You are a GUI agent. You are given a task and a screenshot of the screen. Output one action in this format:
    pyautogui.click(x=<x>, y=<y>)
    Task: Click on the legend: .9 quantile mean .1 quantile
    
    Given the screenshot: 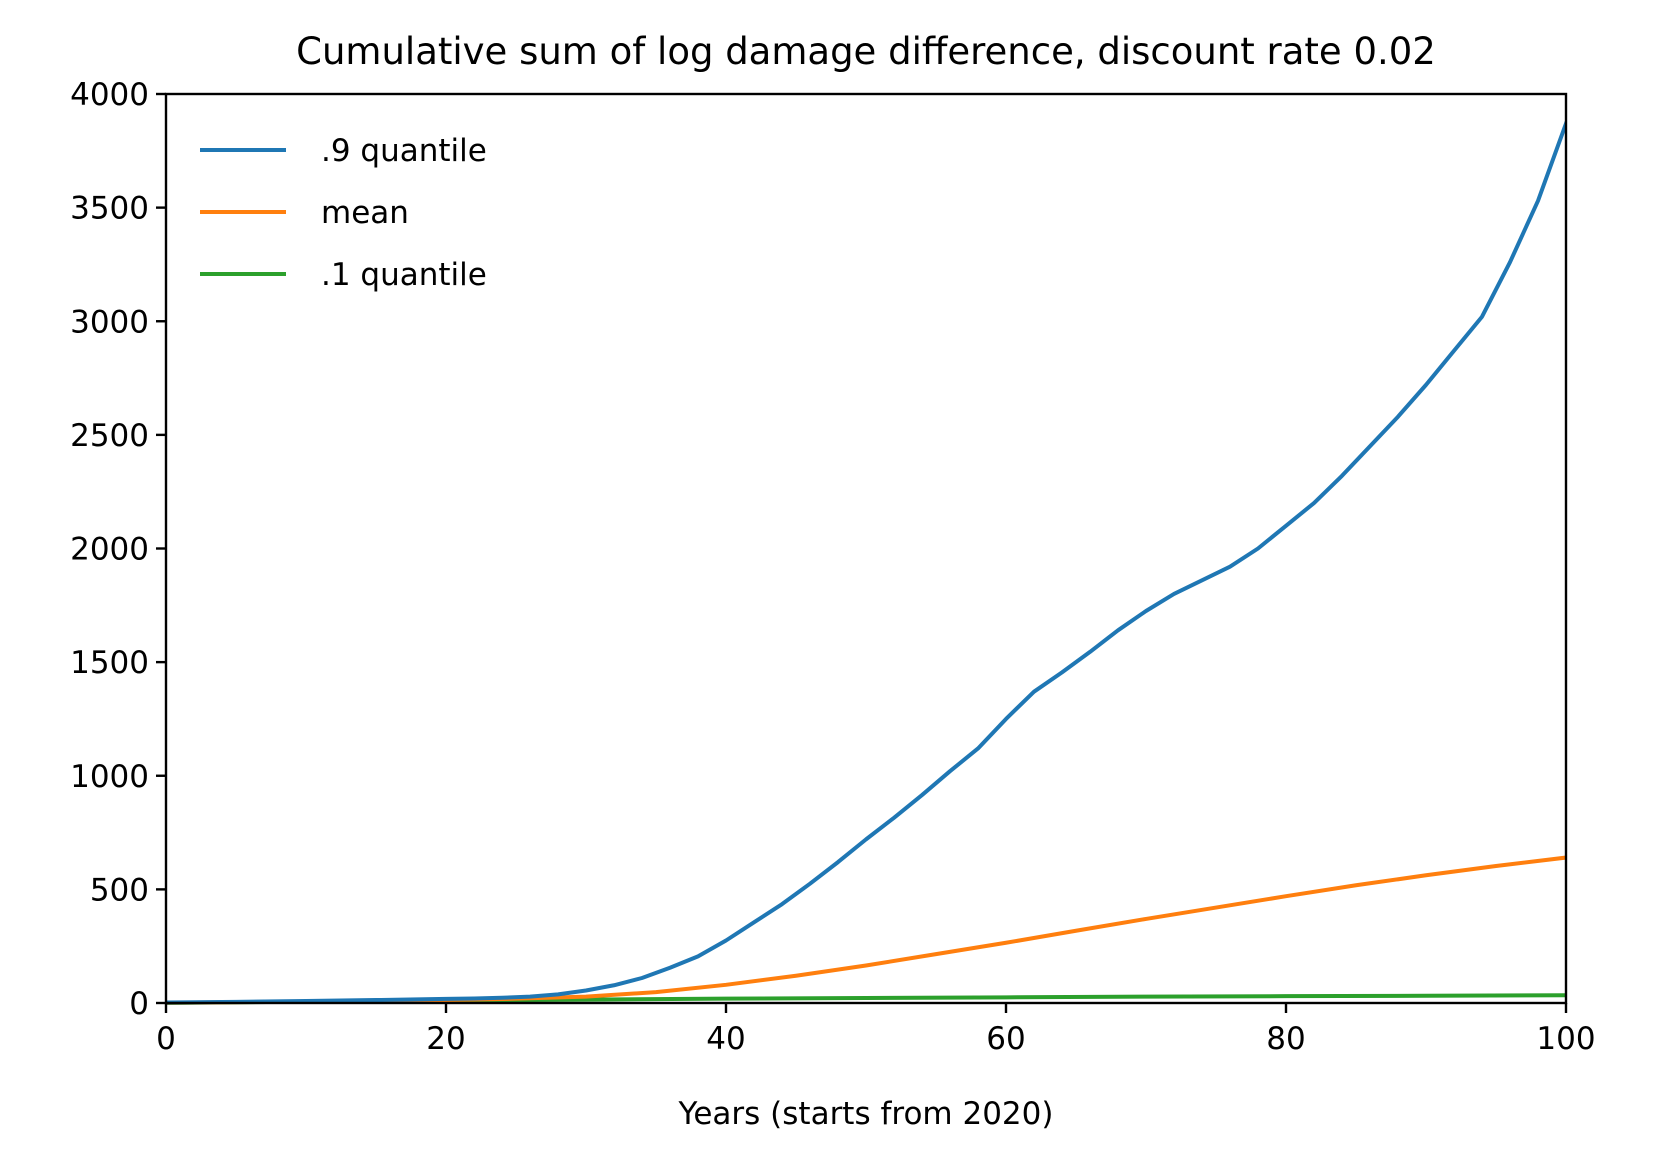 What is the action you would take?
    pyautogui.click(x=343, y=213)
    